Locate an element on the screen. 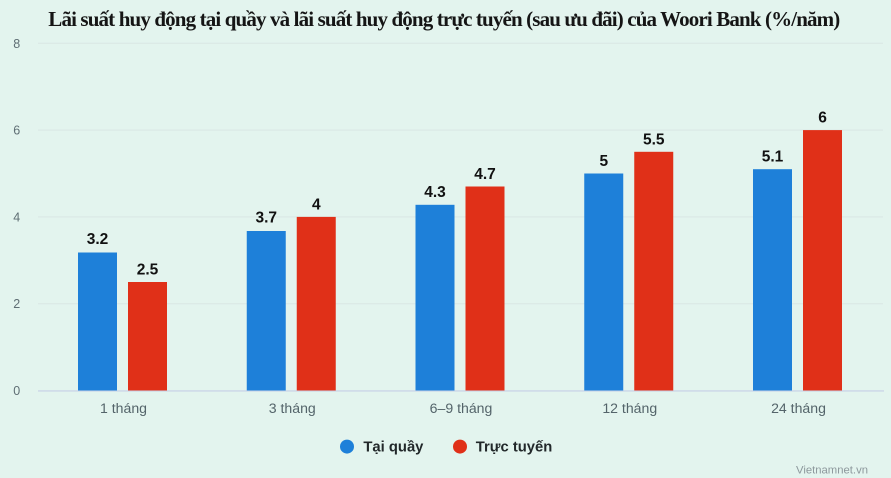 This screenshot has width=891, height=478. svg-text: 0 is located at coordinates (16, 391).